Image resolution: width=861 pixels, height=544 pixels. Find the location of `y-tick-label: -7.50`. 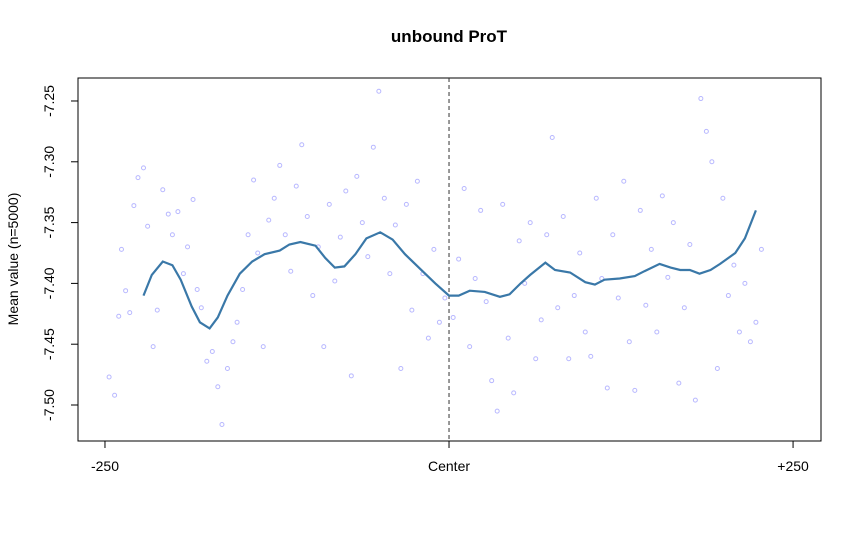

y-tick-label: -7.50 is located at coordinates (49, 405).